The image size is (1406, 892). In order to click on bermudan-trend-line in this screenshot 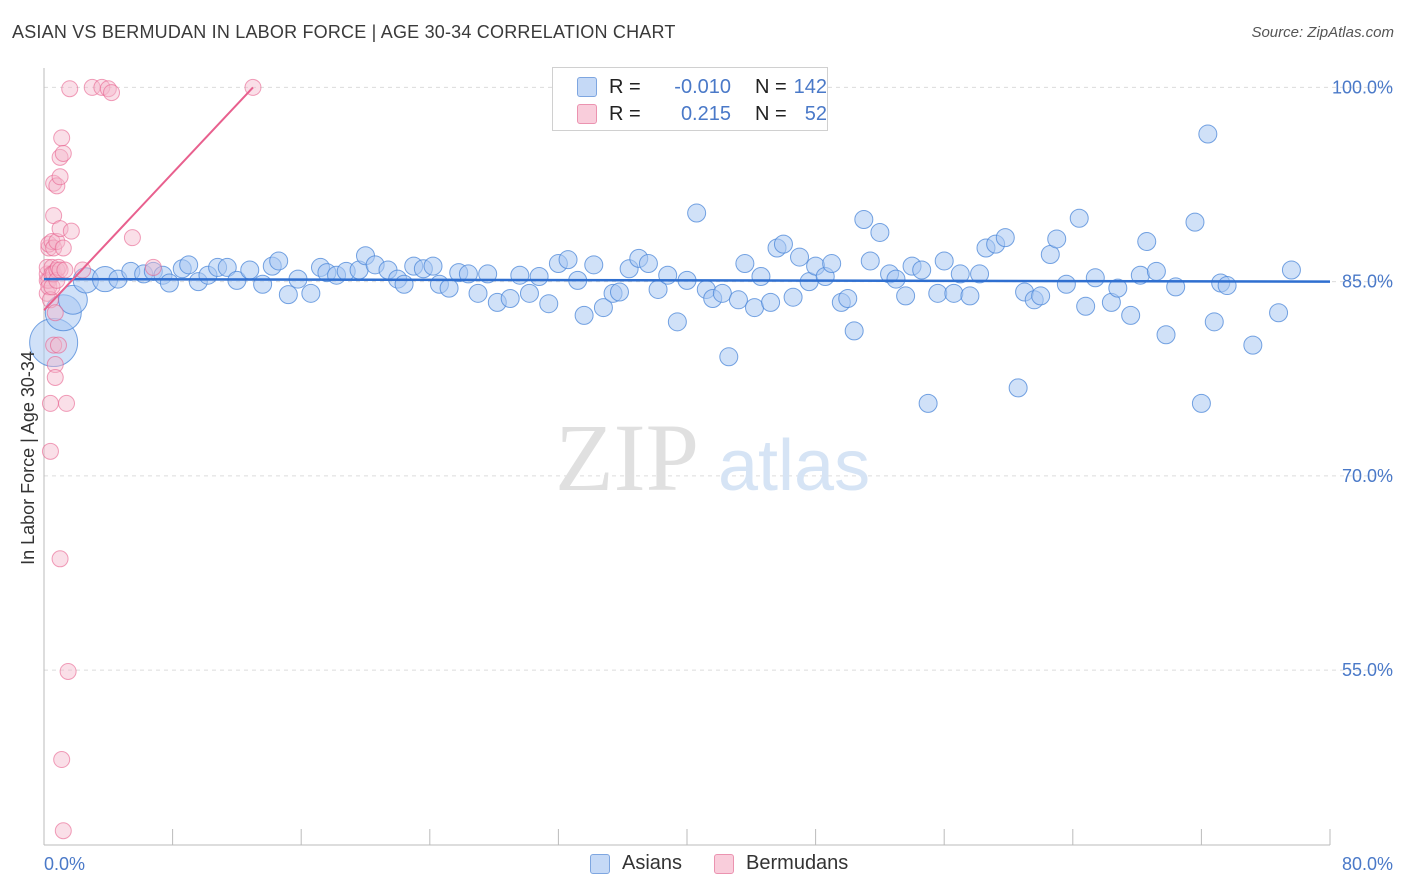, I will do `click(148, 198)`.